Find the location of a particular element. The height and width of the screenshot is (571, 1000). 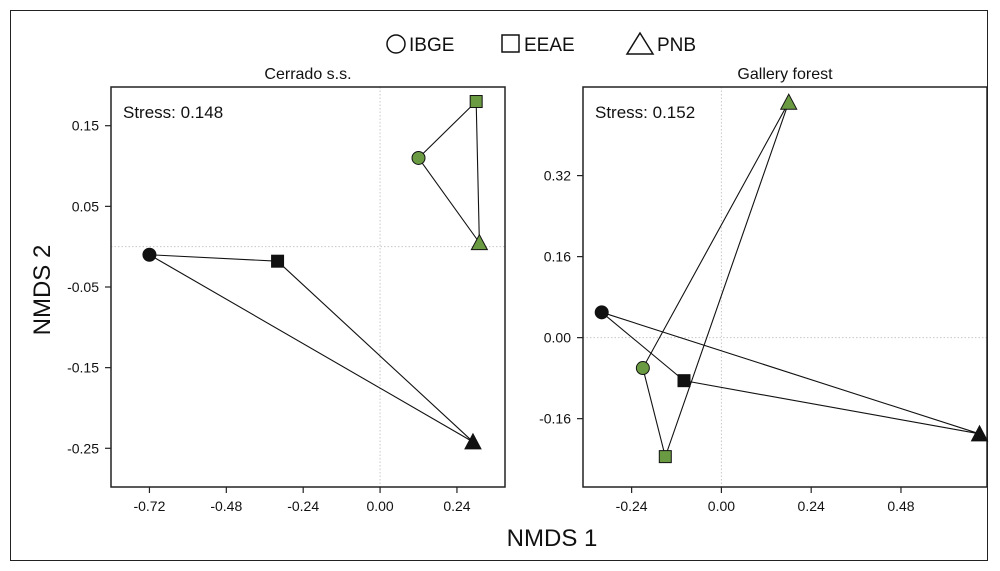

y-axis-title: NMDS 2 is located at coordinates (42, 290).